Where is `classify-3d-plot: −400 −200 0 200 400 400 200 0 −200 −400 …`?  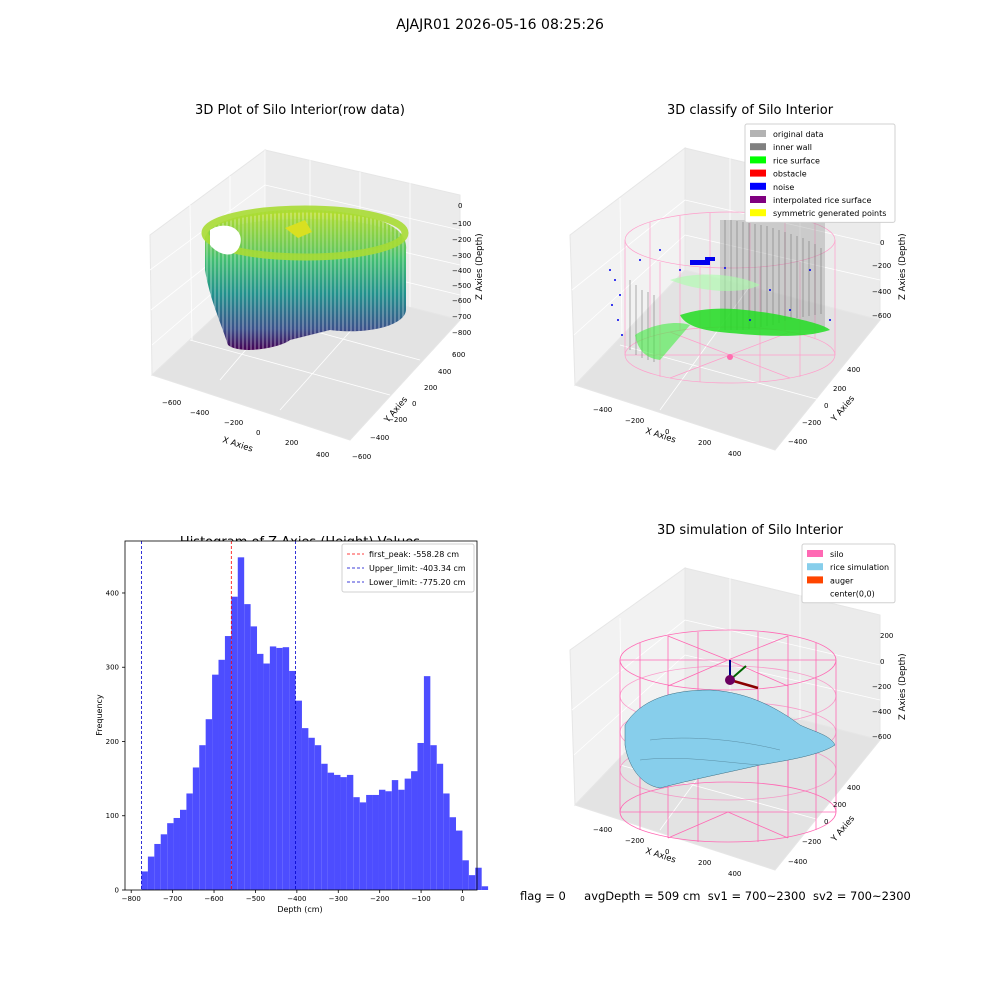 classify-3d-plot: −400 −200 0 200 400 400 200 0 −200 −400 … is located at coordinates (750, 300).